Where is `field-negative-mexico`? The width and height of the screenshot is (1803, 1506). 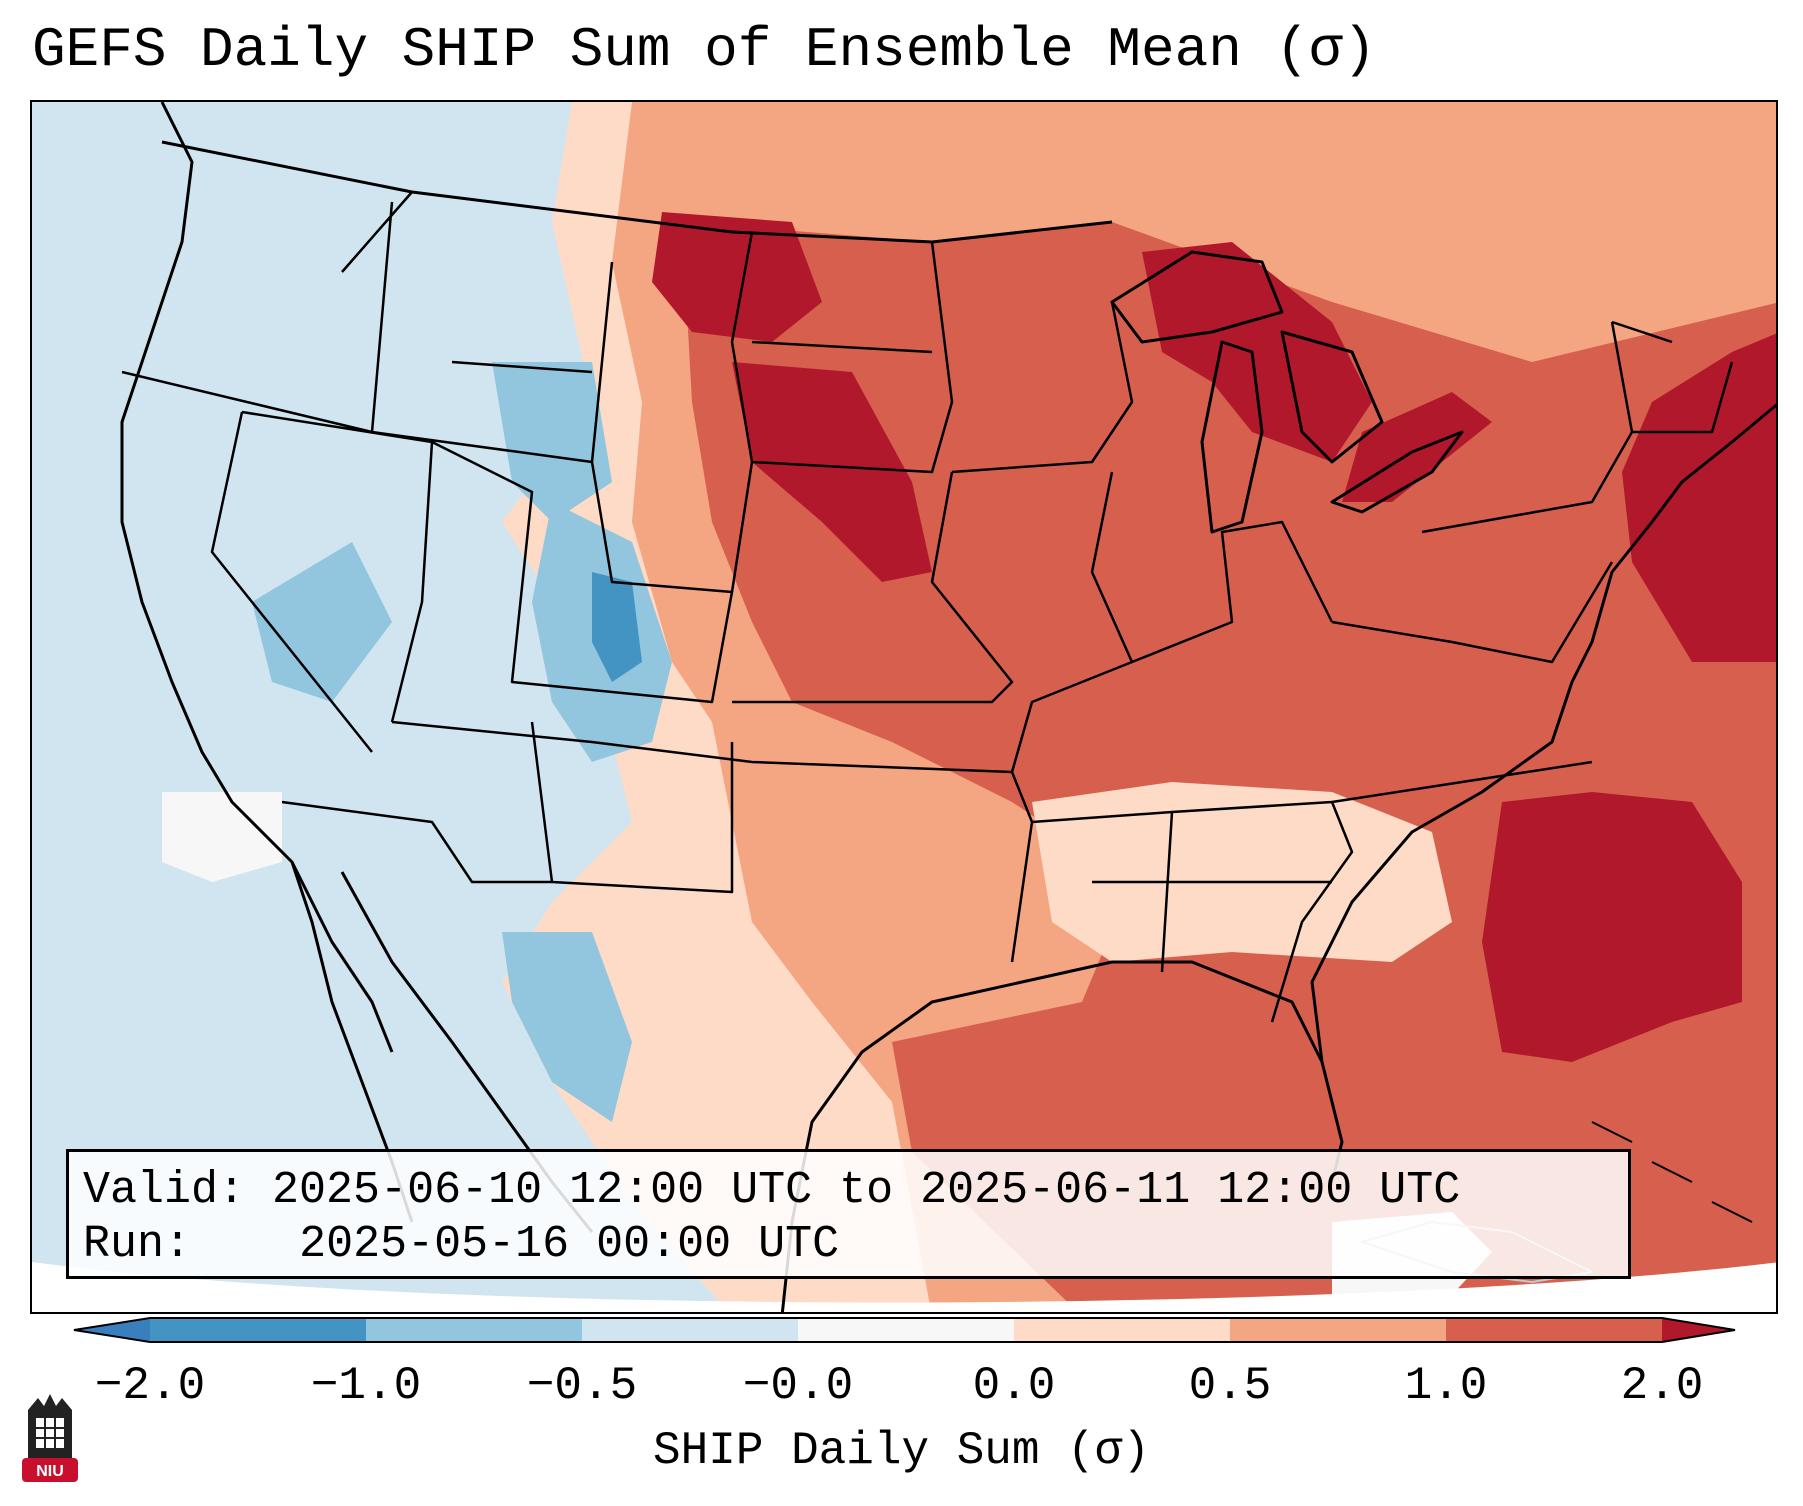 field-negative-mexico is located at coordinates (567, 1027).